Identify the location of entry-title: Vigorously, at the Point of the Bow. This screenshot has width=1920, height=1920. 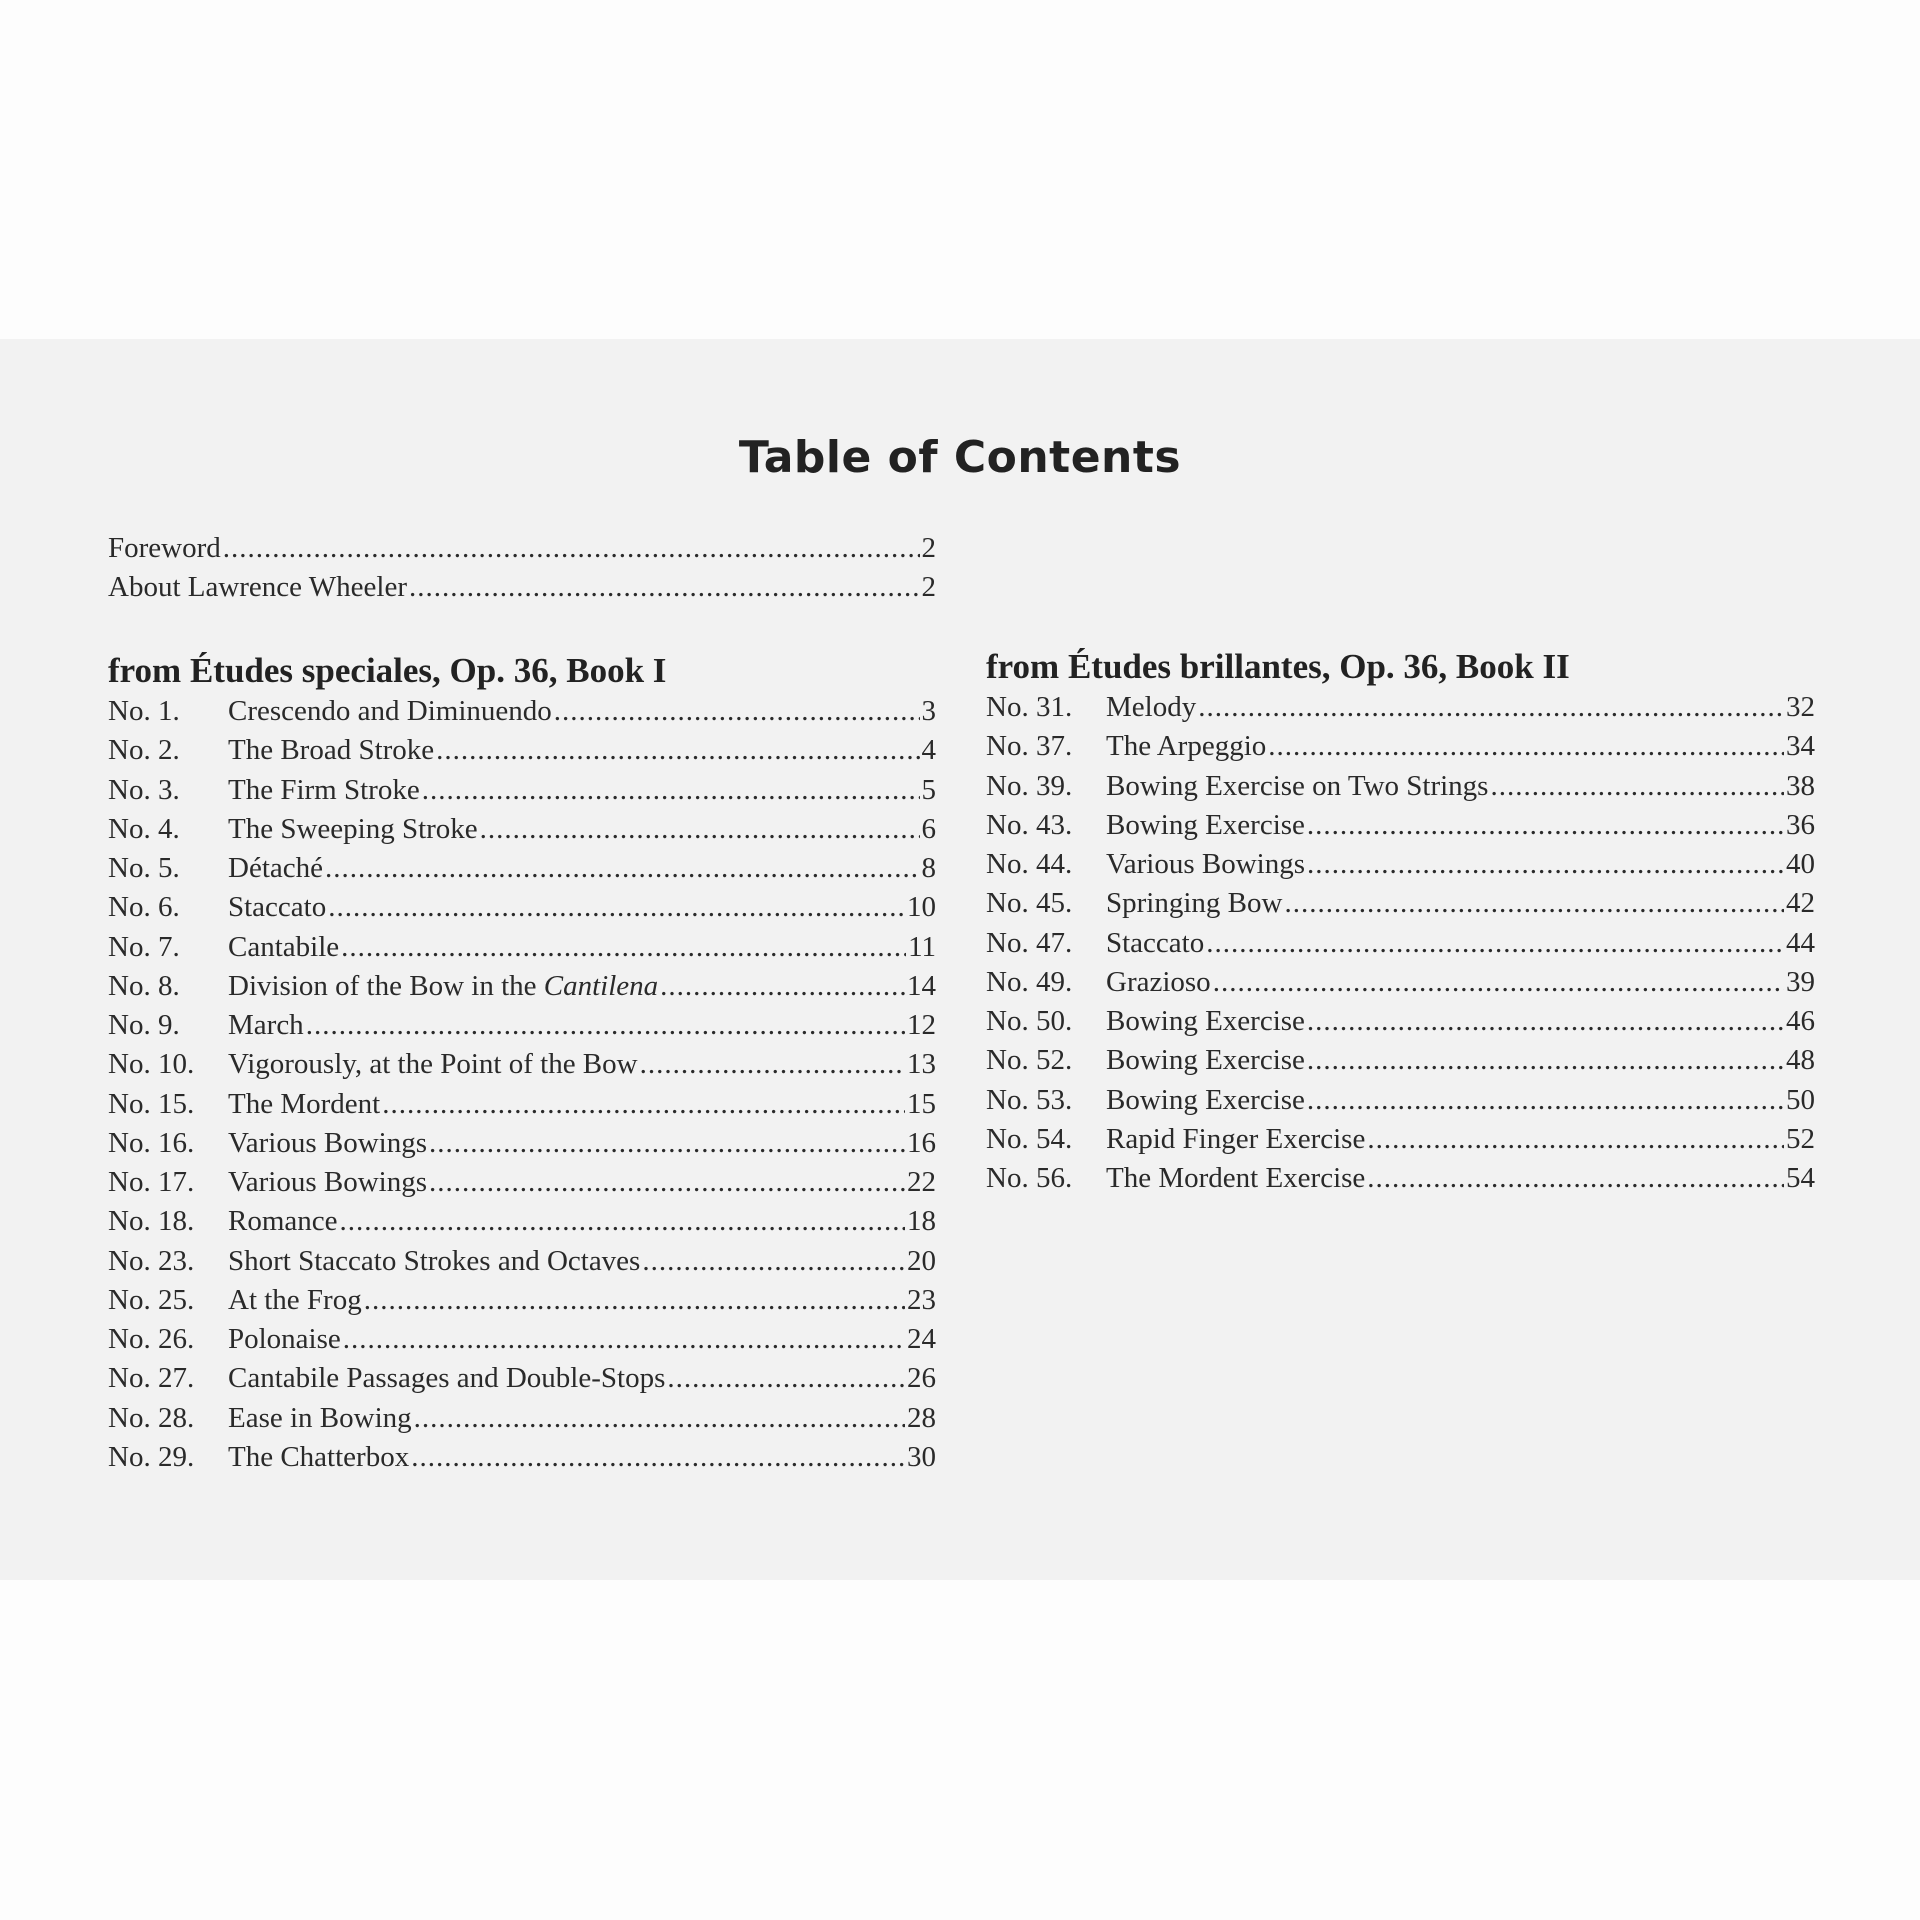
(433, 1064).